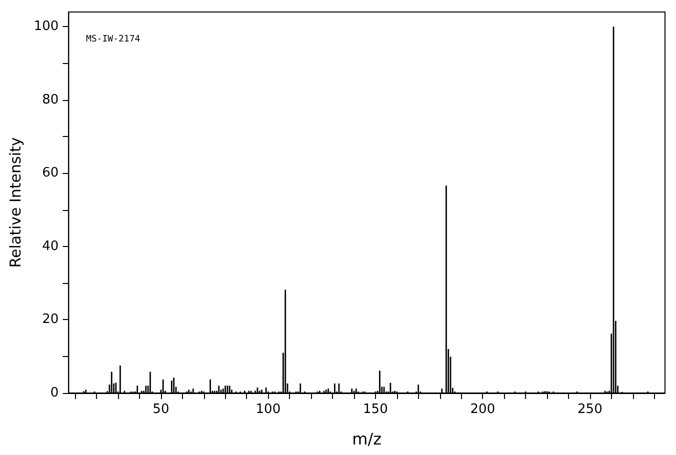  I want to click on annotation: MS-IW-2174, so click(113, 39).